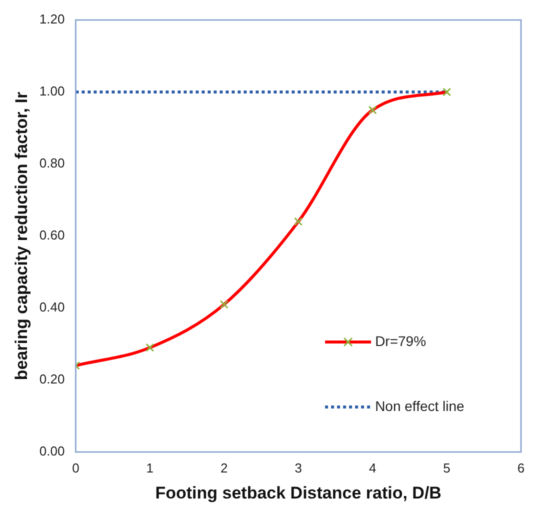  Describe the element at coordinates (446, 468) in the screenshot. I see `x-tick-label: 5` at that location.